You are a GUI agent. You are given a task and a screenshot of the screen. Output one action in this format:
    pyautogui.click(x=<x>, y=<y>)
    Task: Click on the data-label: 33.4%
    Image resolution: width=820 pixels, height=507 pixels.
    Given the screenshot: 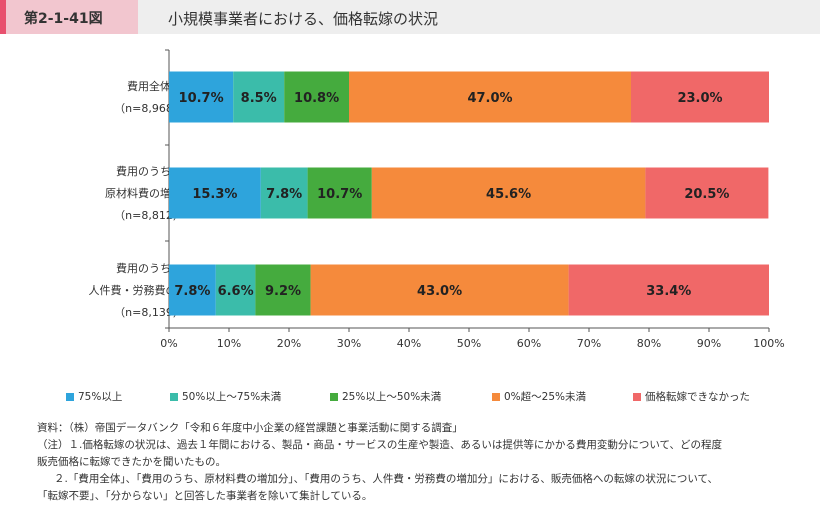 What is the action you would take?
    pyautogui.click(x=668, y=291)
    